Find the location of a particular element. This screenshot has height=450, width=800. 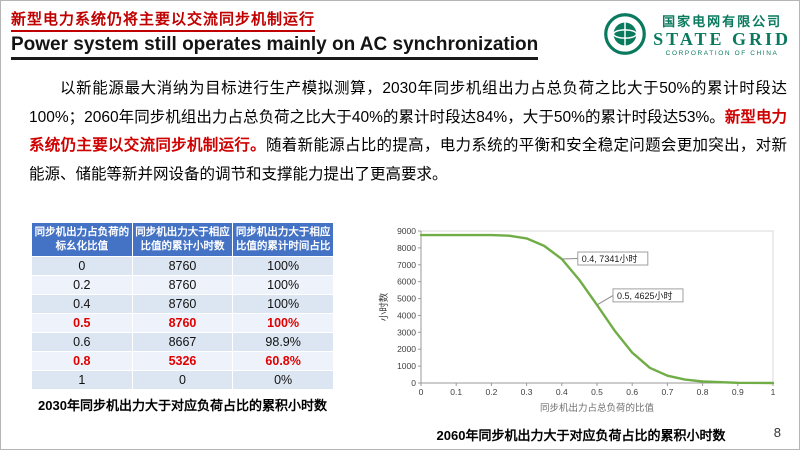

svg-text: 1000 is located at coordinates (406, 366).